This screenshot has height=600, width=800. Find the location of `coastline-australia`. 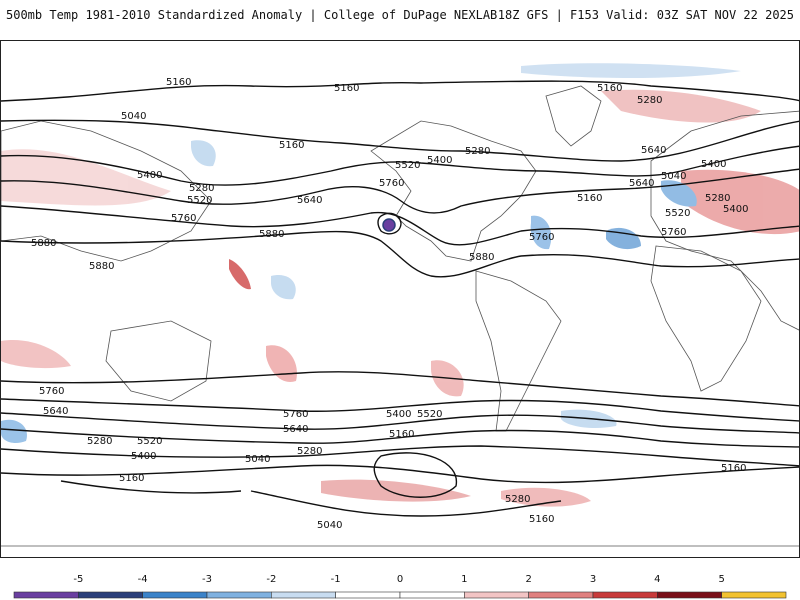

coastline-australia is located at coordinates (158, 361).